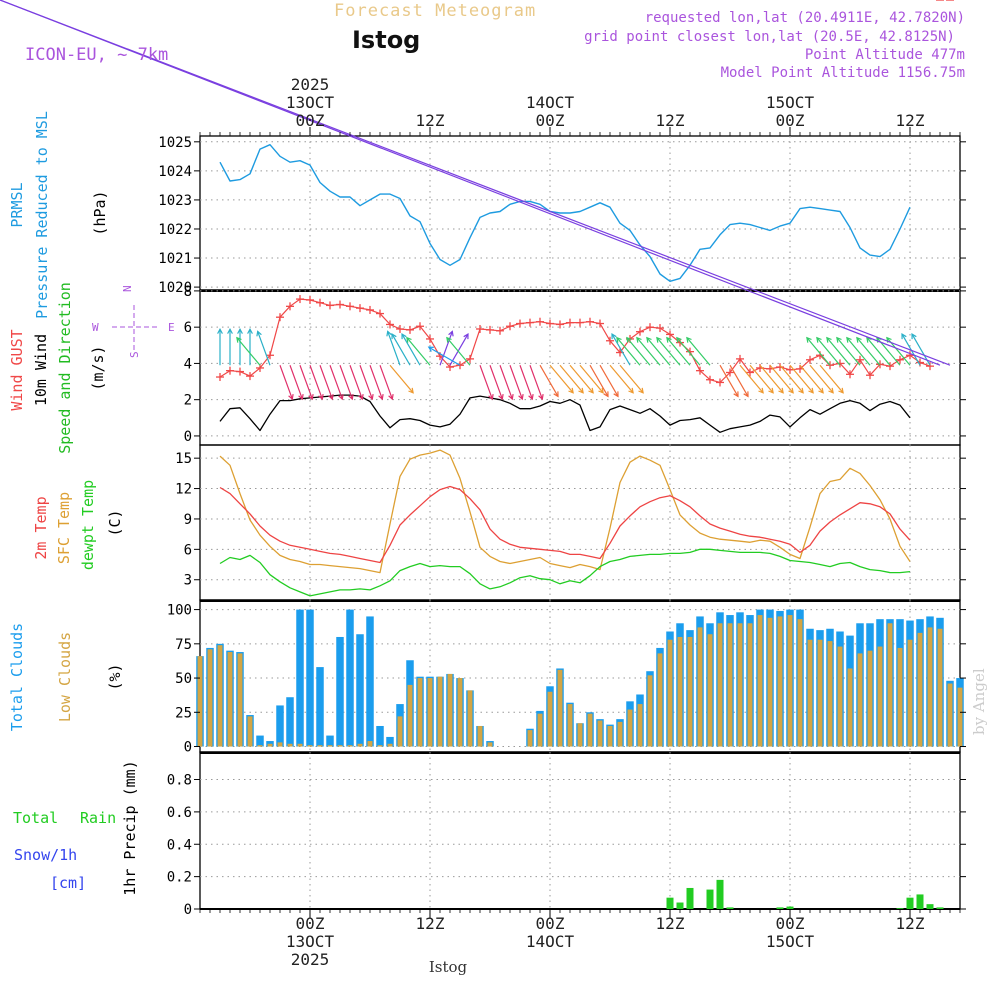  I want to click on clouds-ytick-label: 25, so click(183, 713).